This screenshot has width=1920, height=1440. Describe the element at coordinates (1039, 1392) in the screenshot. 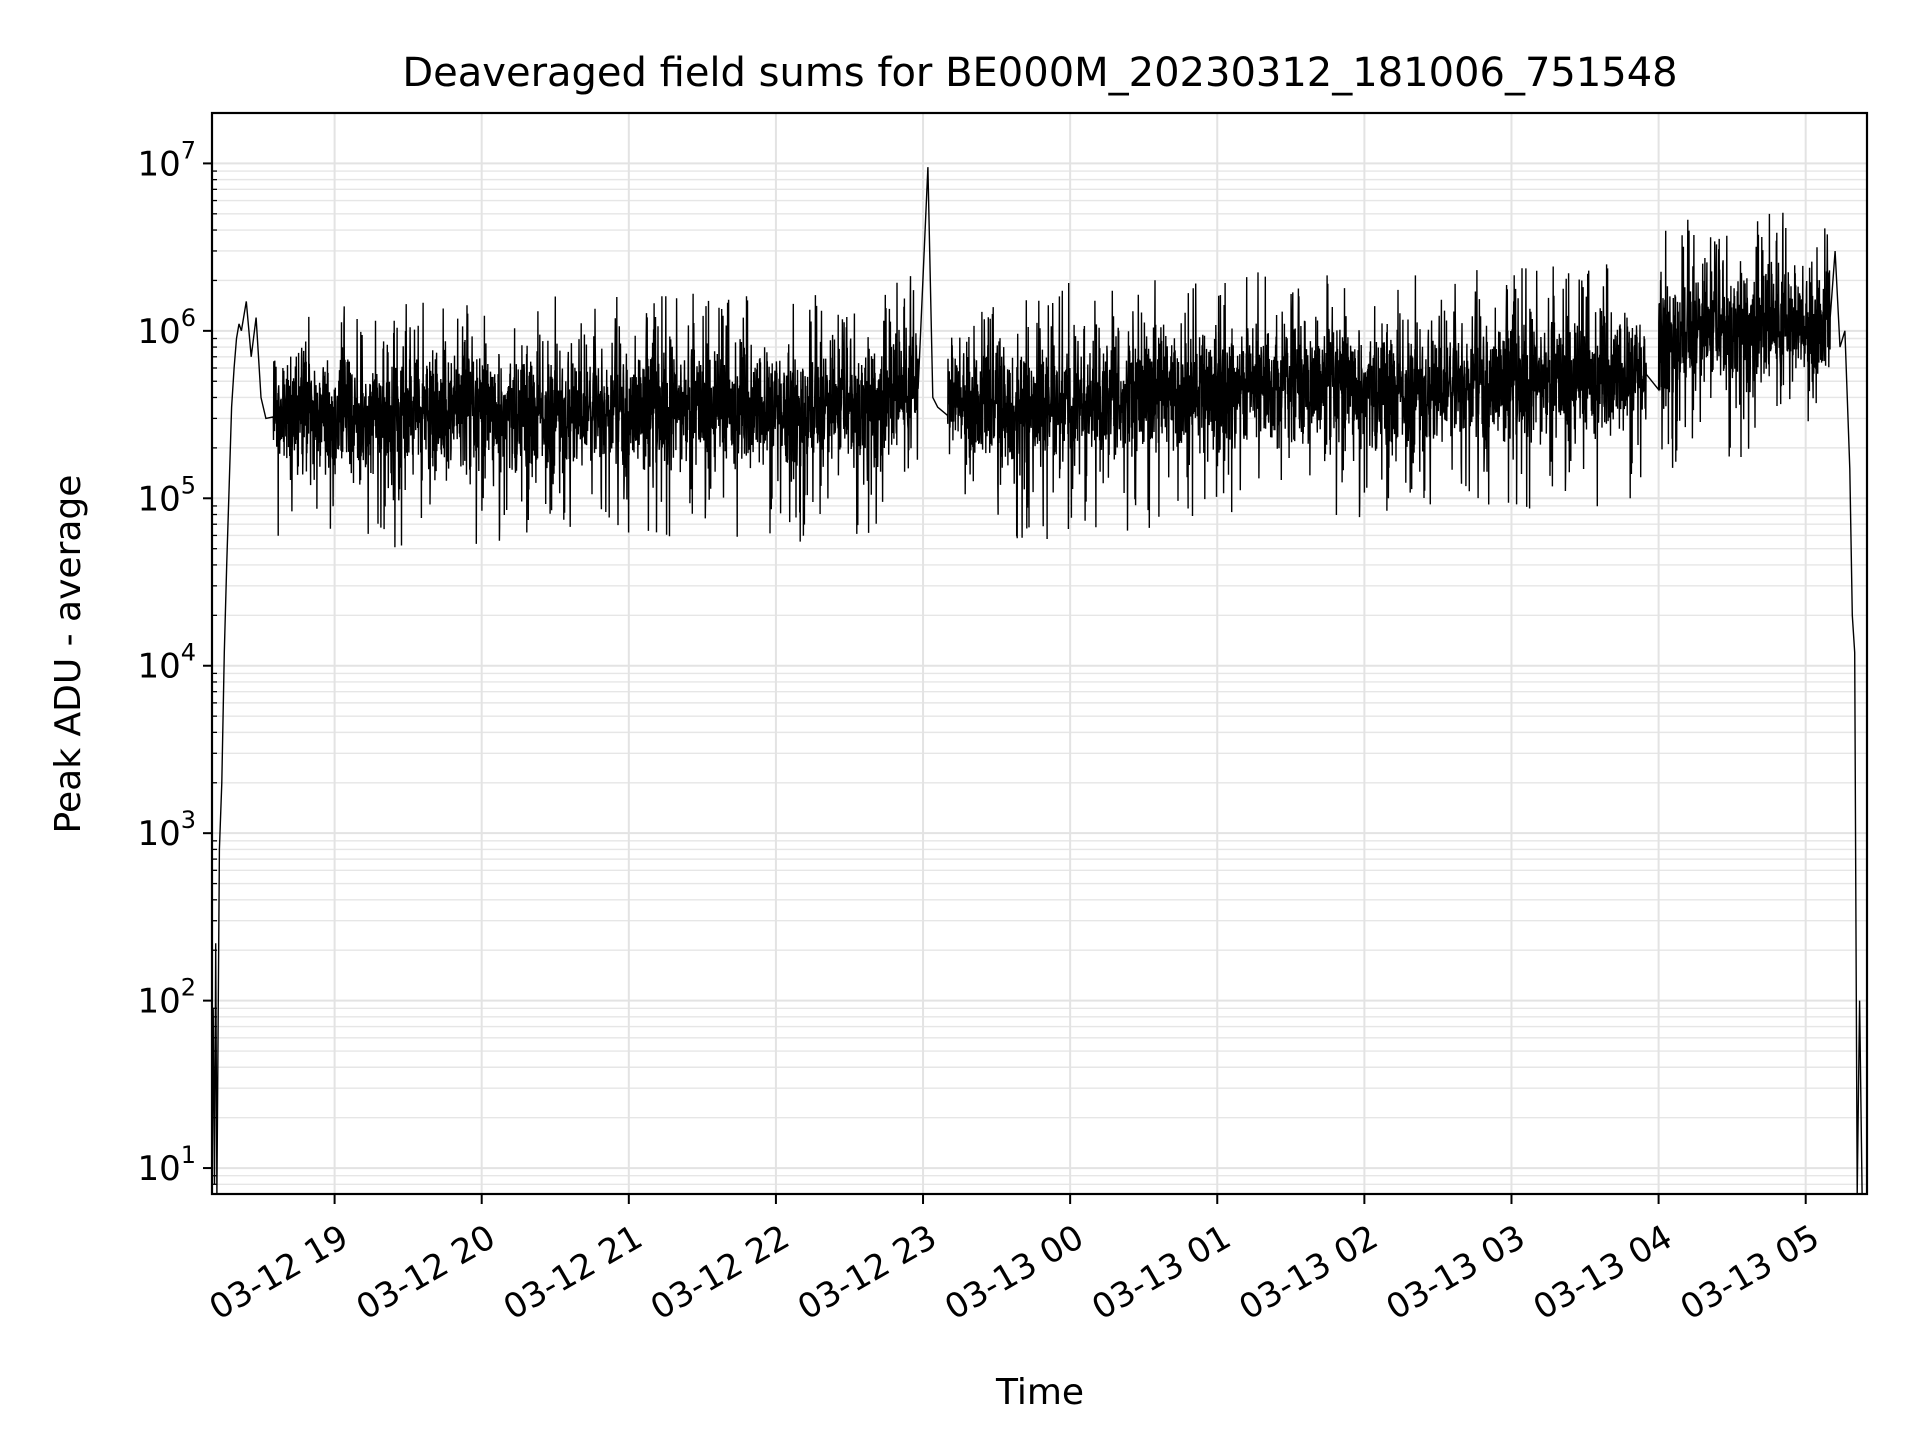

I see `x-axis-label: Time` at that location.